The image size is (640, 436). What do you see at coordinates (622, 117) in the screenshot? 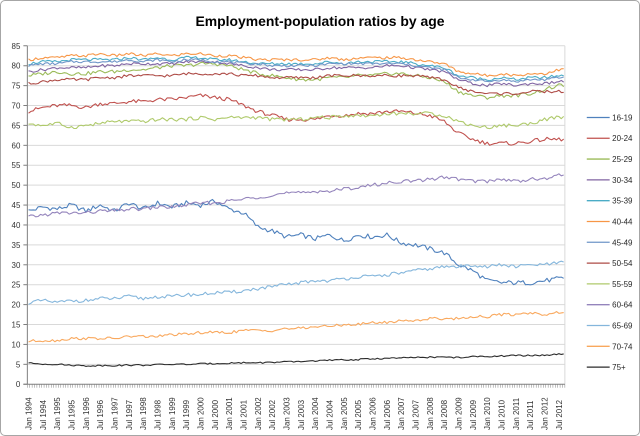
I see `legend-label: 16-19` at bounding box center [622, 117].